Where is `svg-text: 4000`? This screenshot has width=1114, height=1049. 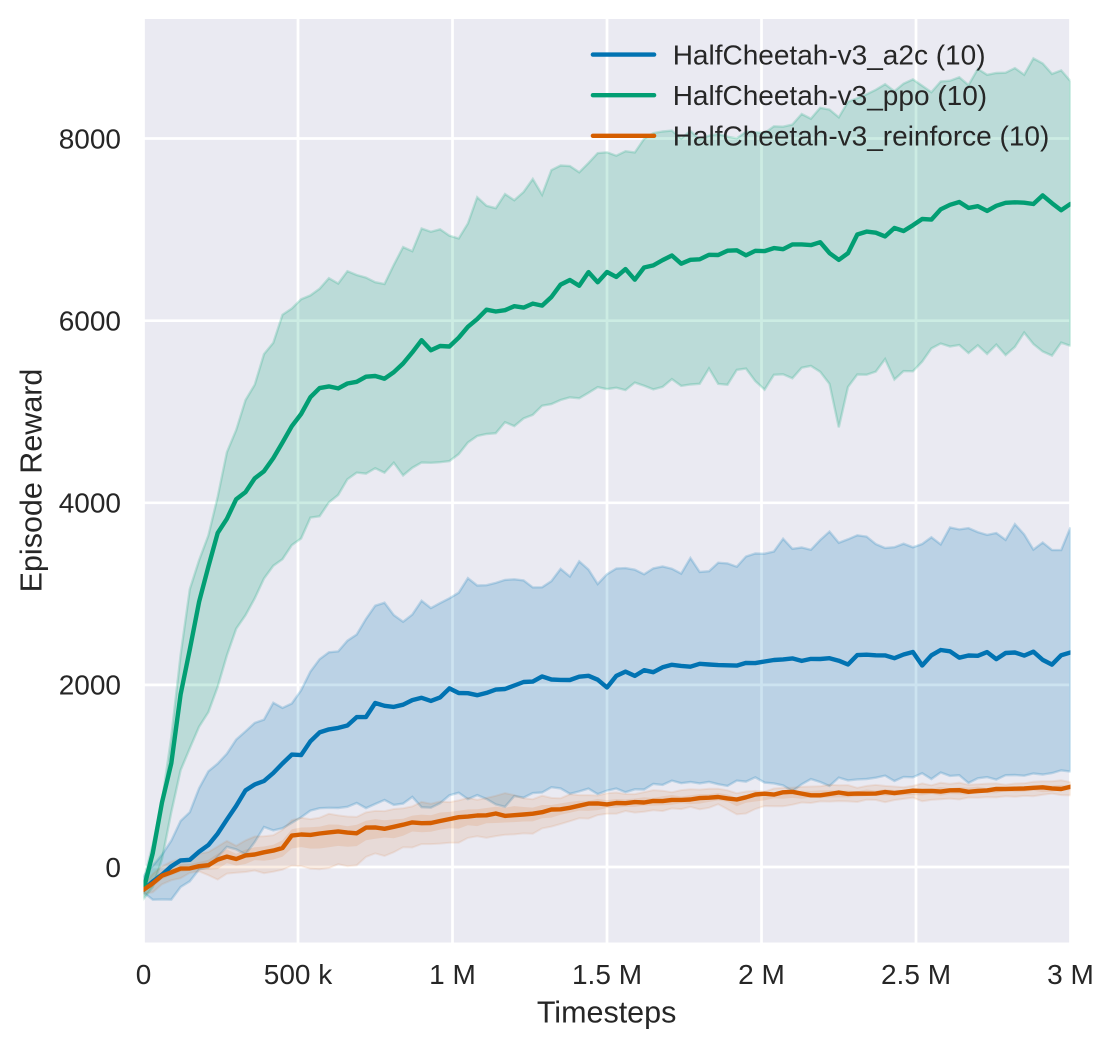 svg-text: 4000 is located at coordinates (90, 503).